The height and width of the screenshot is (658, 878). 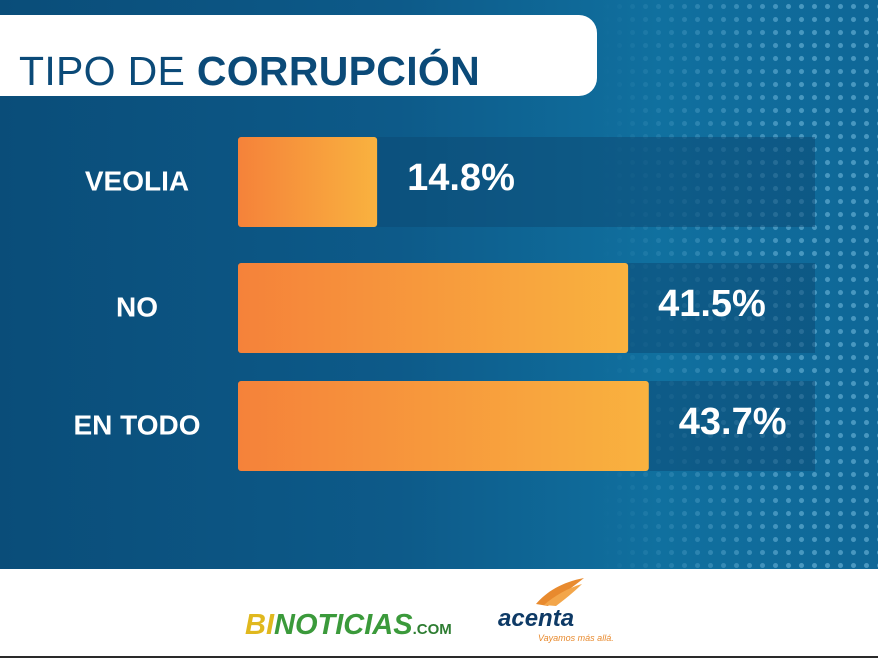 What do you see at coordinates (137, 180) in the screenshot?
I see `category-label: VEOLIA` at bounding box center [137, 180].